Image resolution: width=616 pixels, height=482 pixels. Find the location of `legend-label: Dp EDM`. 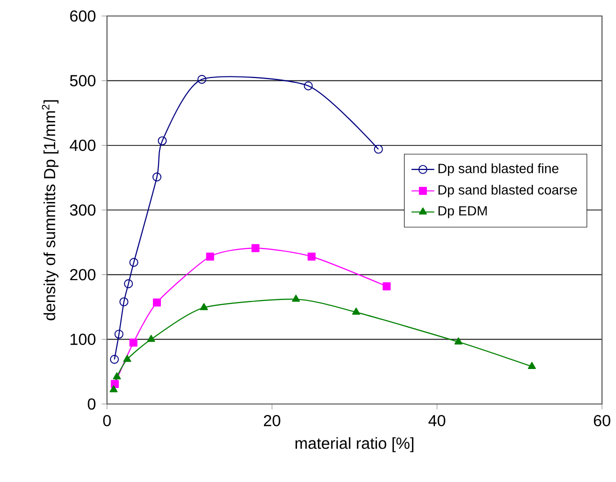

legend-label: Dp EDM is located at coordinates (462, 212).